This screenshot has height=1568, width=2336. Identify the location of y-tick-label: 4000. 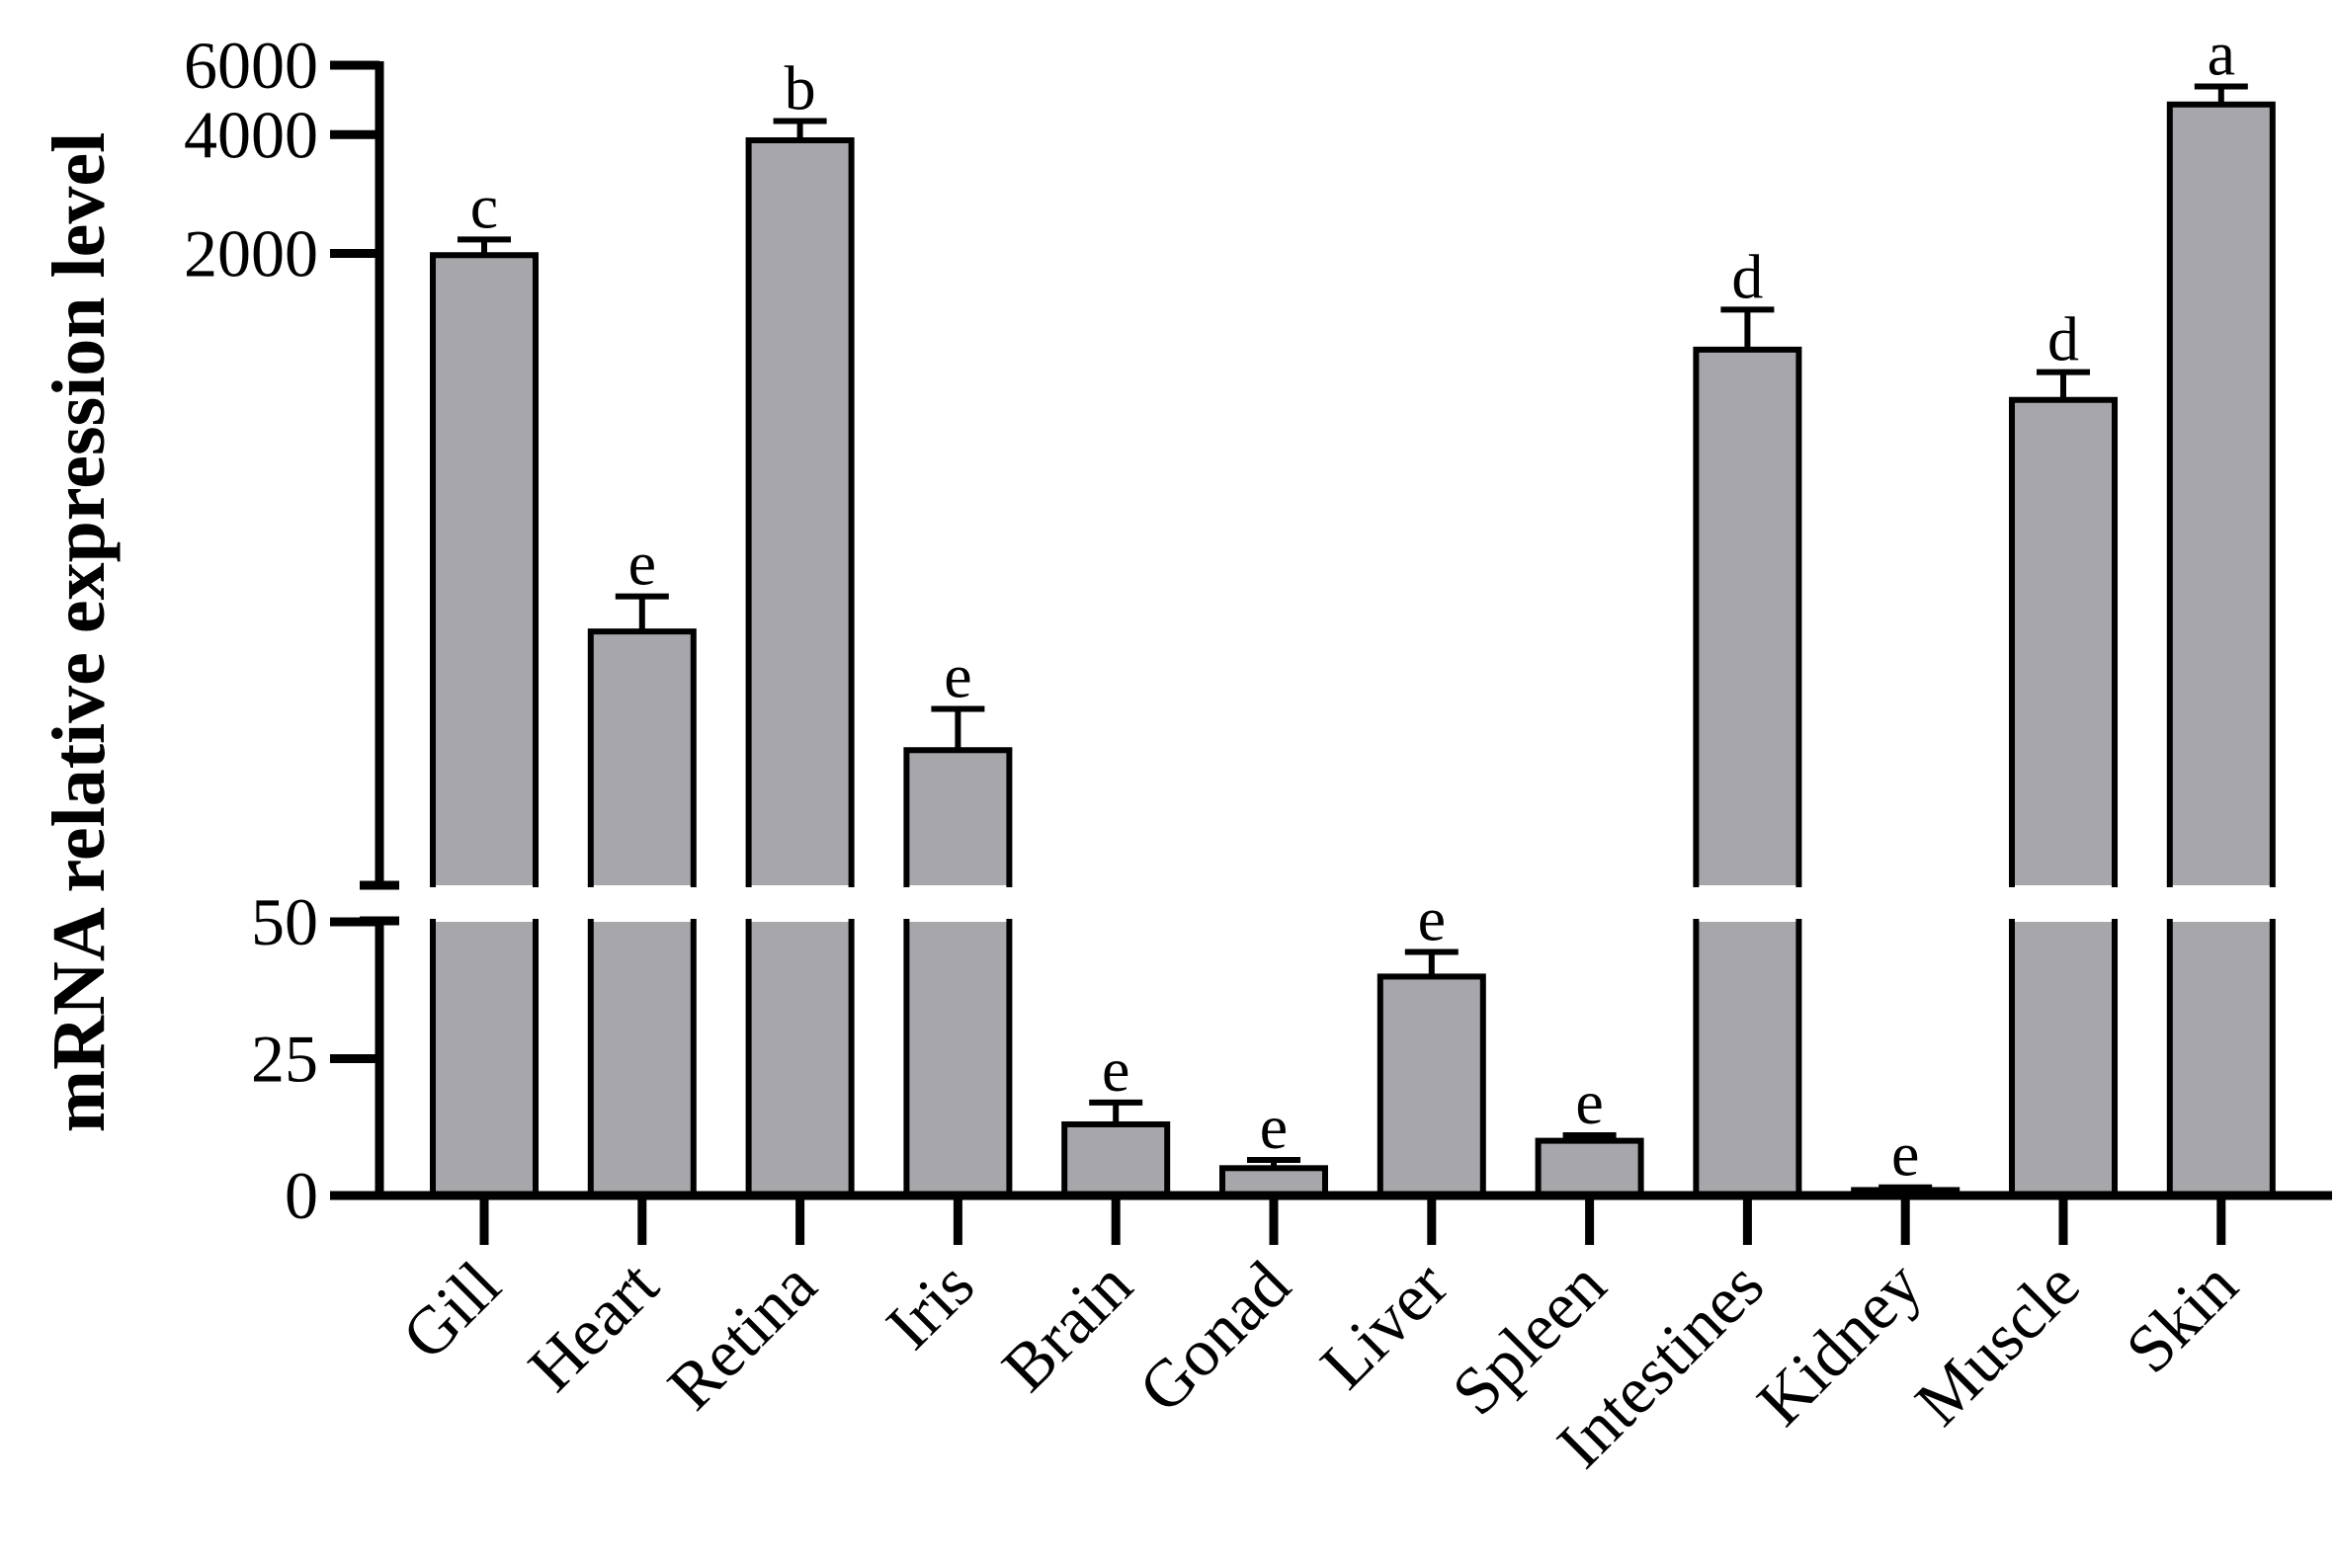
(251, 134).